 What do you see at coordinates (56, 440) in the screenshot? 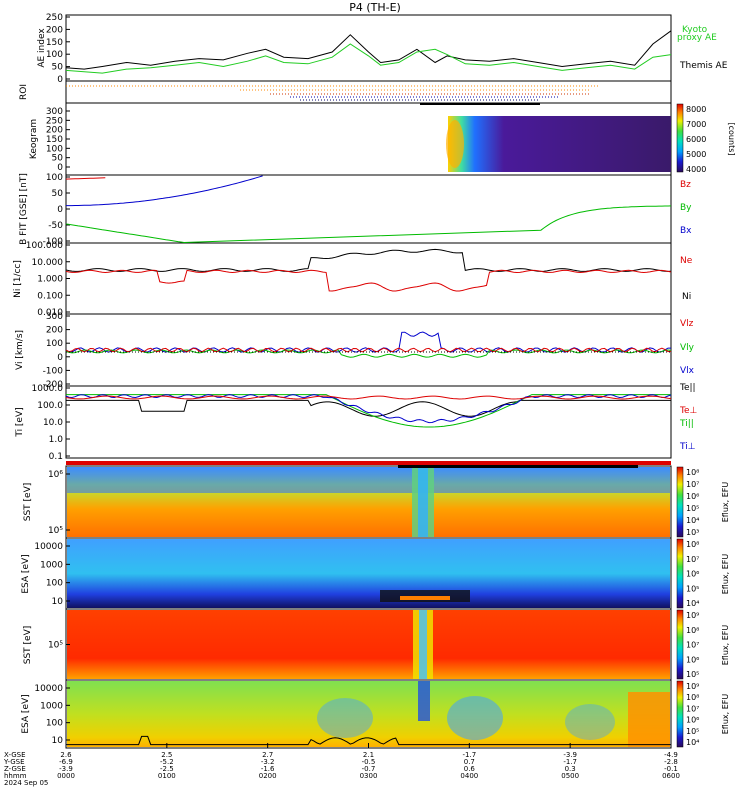
I see `y-tick-label: 1.0` at bounding box center [56, 440].